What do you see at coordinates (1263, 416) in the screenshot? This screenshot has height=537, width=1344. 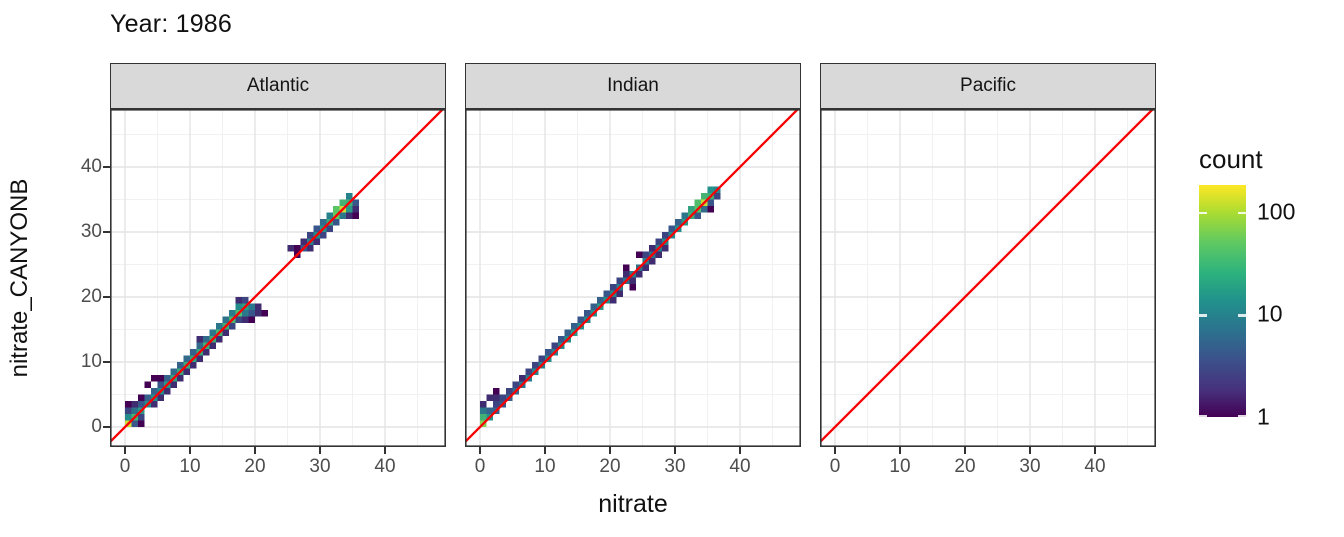 I see `legend-tick-label: 1` at bounding box center [1263, 416].